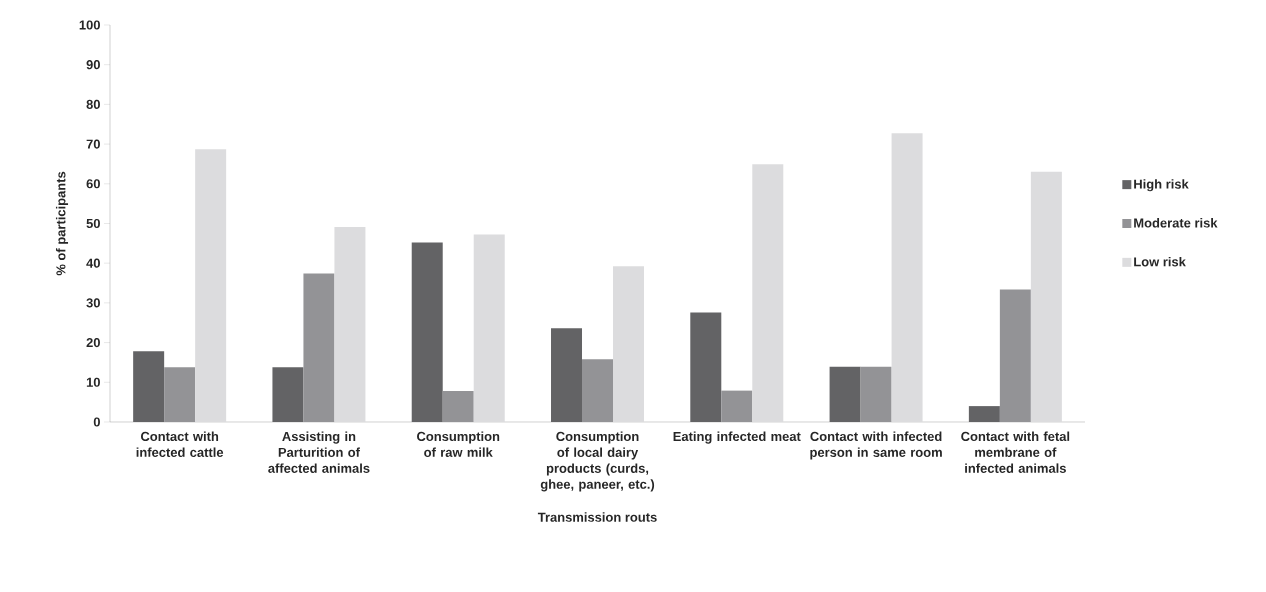 Image resolution: width=1266 pixels, height=592 pixels. What do you see at coordinates (93, 144) in the screenshot?
I see `y-tick-label: 70` at bounding box center [93, 144].